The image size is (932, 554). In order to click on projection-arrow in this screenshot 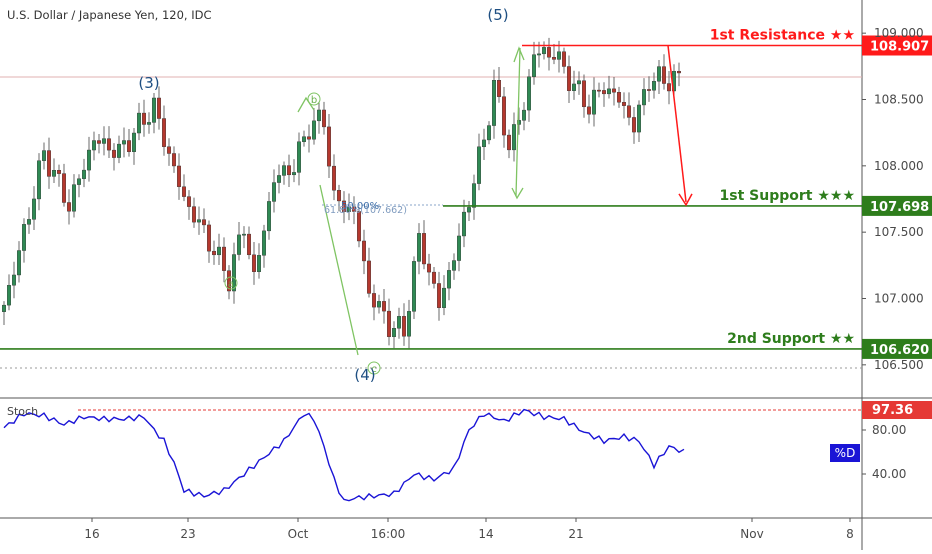, I will do `click(677, 123)`.